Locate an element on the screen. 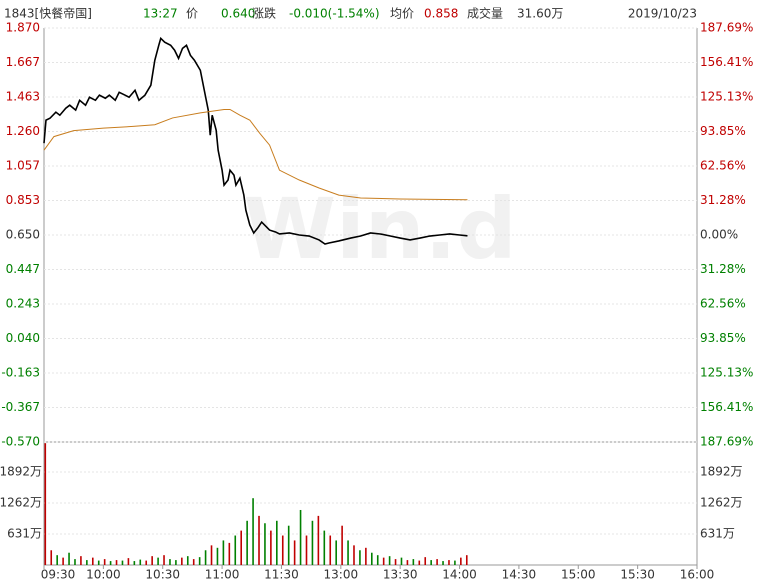  x-tick-label: 15:30 is located at coordinates (637, 575).